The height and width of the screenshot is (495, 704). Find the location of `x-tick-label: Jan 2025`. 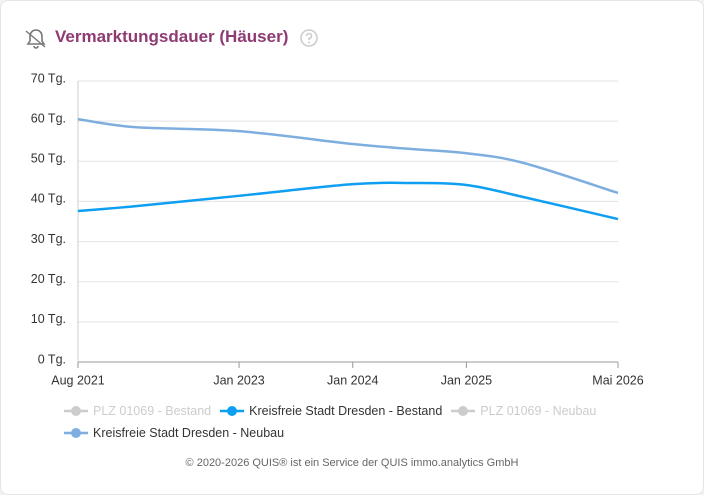

x-tick-label: Jan 2025 is located at coordinates (466, 380).